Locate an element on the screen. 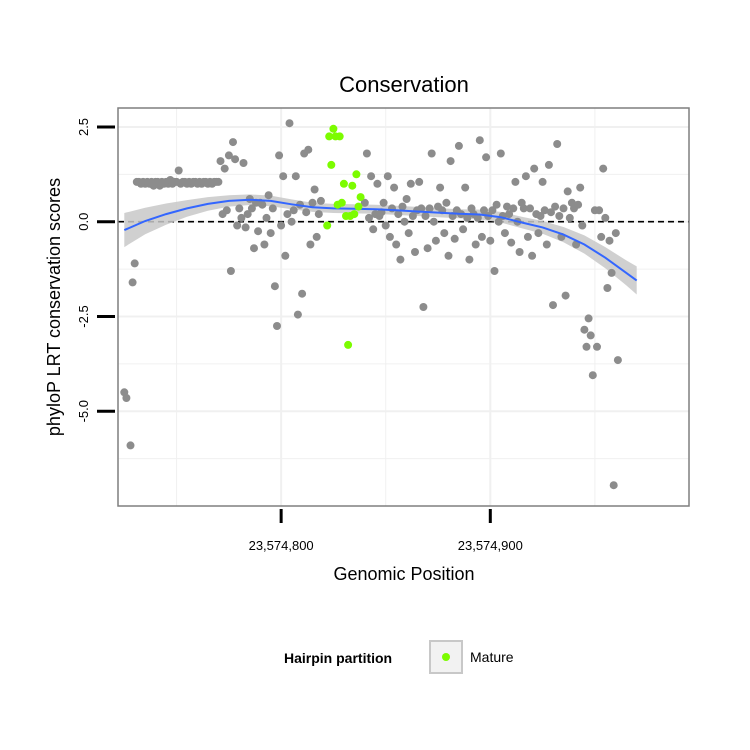  x-tick-label: 23,574,900 is located at coordinates (490, 545).